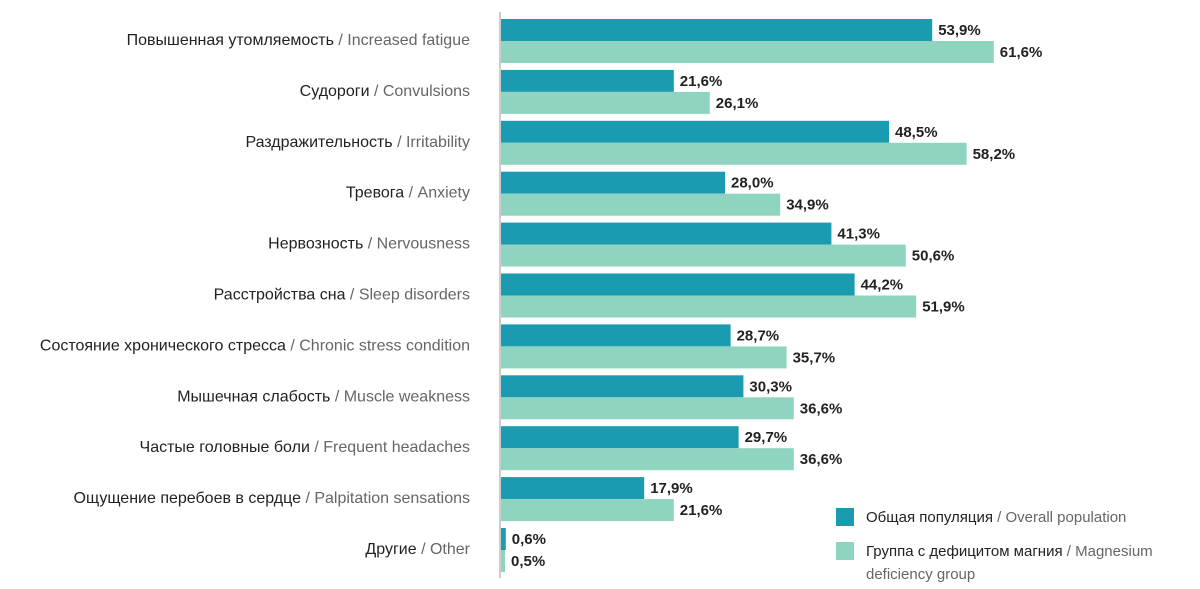 The width and height of the screenshot is (1200, 589). I want to click on legend-swatch-deficiency, so click(845, 551).